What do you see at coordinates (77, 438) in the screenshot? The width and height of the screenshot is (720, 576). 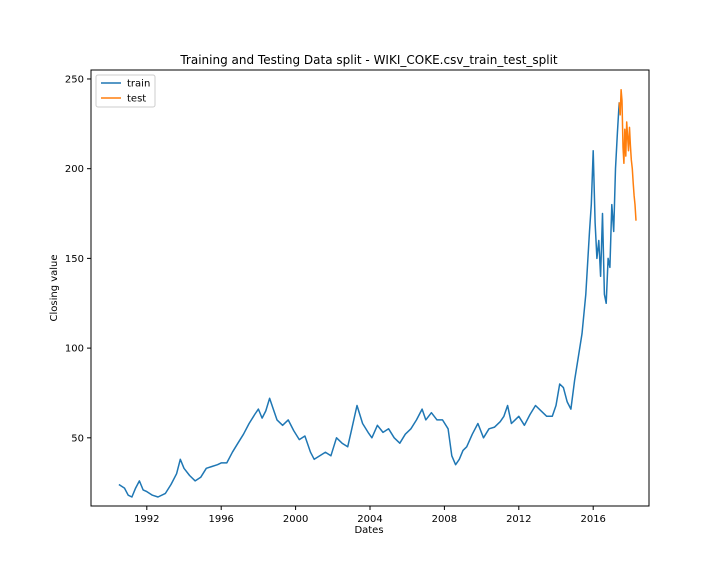 I see `y-tick-label: 50` at bounding box center [77, 438].